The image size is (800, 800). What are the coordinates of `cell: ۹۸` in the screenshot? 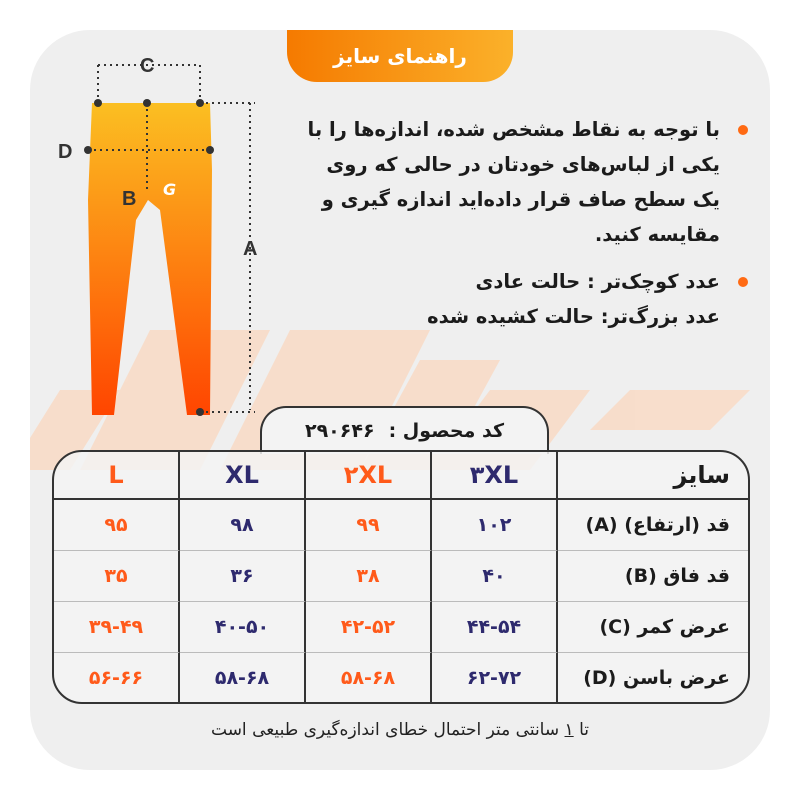 It's located at (243, 525).